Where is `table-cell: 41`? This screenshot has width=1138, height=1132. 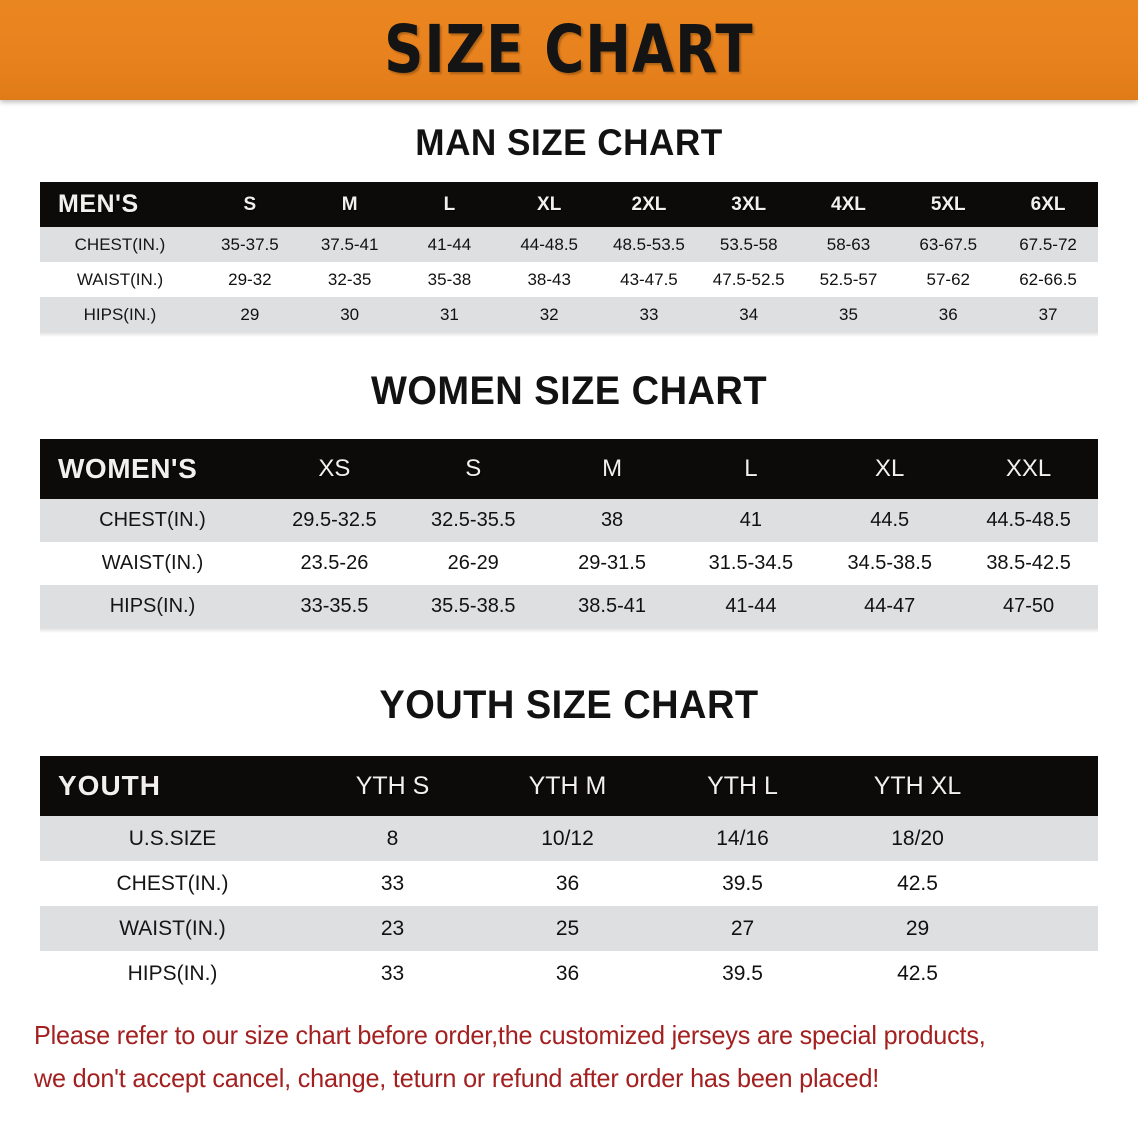
table-cell: 41 is located at coordinates (751, 520).